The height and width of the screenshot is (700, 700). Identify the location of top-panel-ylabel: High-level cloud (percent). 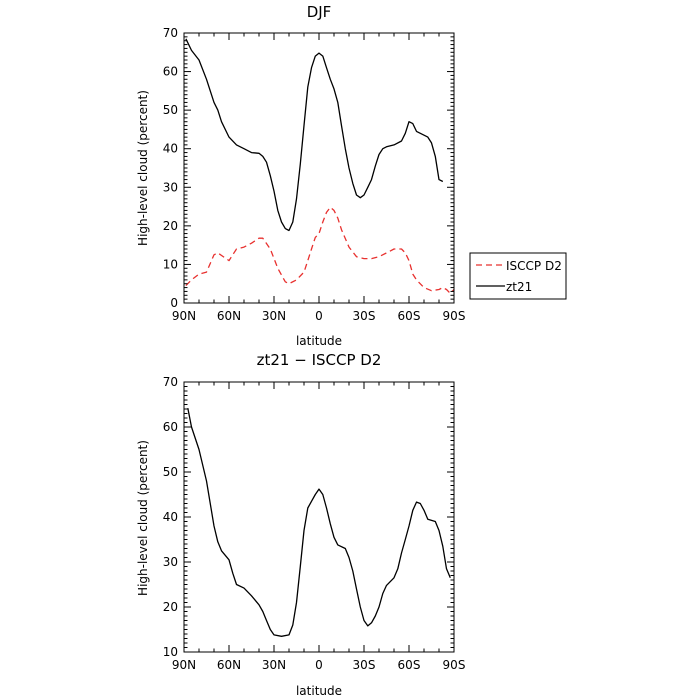
(143, 168).